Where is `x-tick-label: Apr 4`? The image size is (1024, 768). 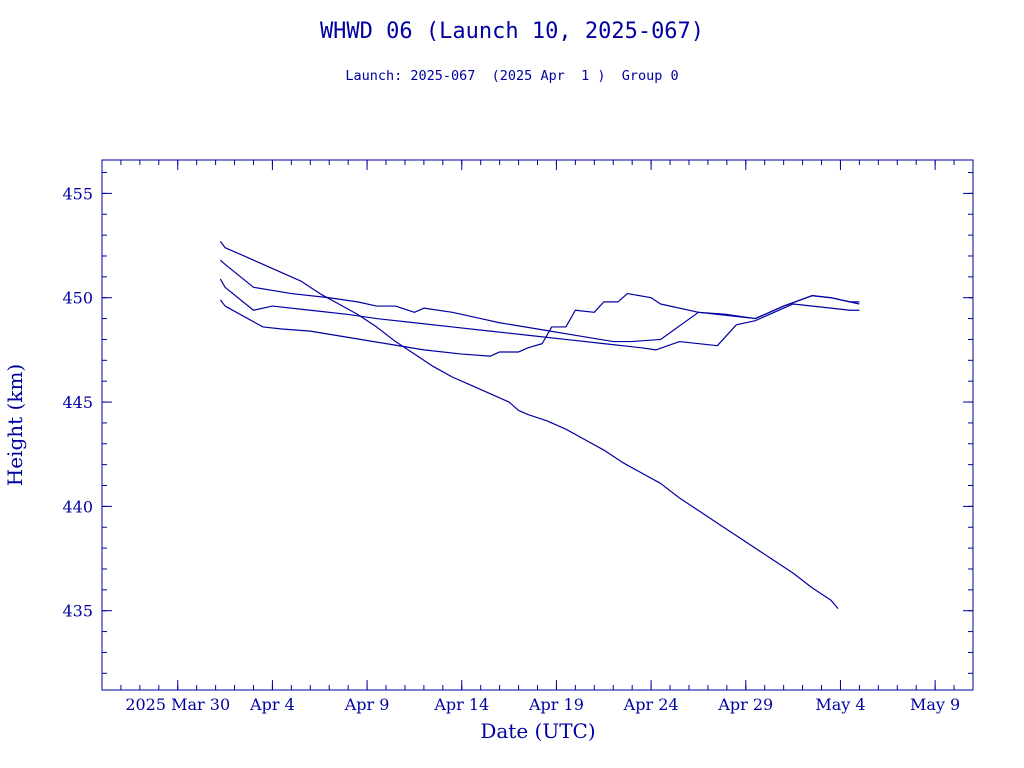 x-tick-label: Apr 4 is located at coordinates (272, 704).